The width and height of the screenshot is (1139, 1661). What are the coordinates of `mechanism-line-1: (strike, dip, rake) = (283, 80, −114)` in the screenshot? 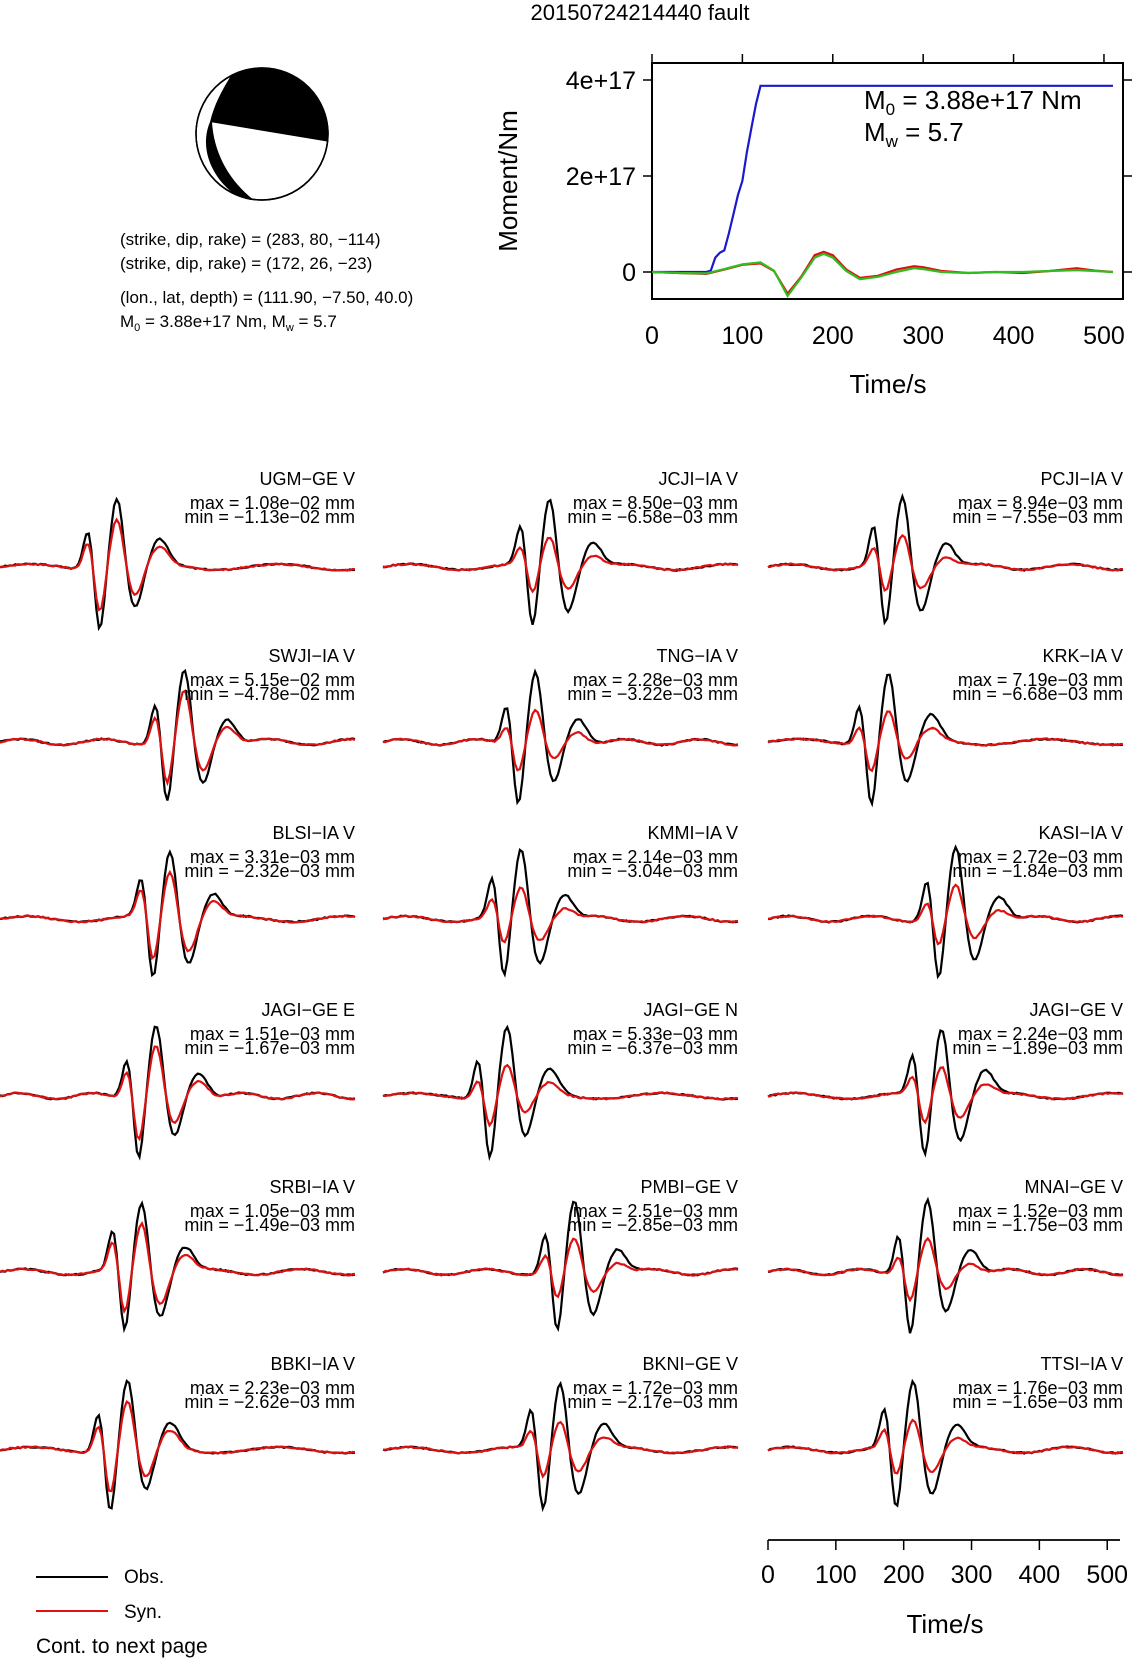 It's located at (250, 239).